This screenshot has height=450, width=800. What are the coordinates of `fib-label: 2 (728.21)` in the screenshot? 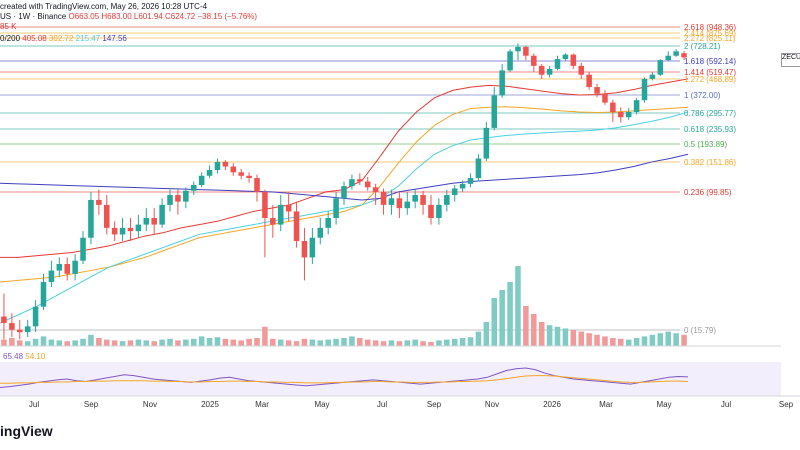 It's located at (702, 46).